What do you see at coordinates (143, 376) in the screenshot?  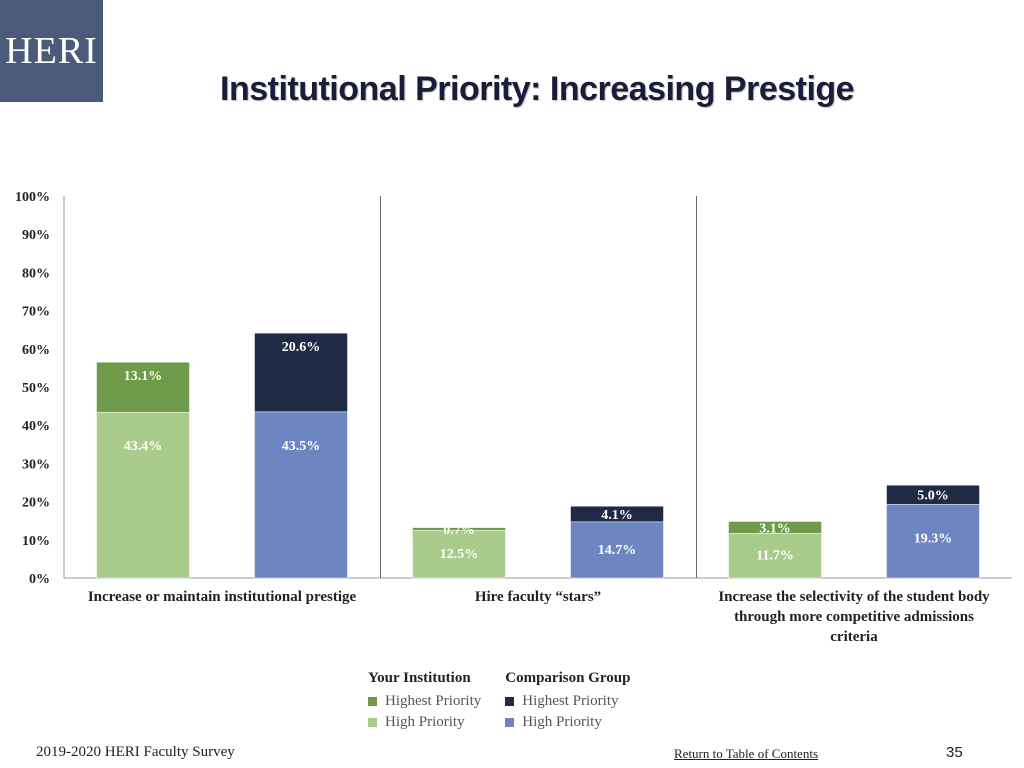 I see `data-label: 13.1%` at bounding box center [143, 376].